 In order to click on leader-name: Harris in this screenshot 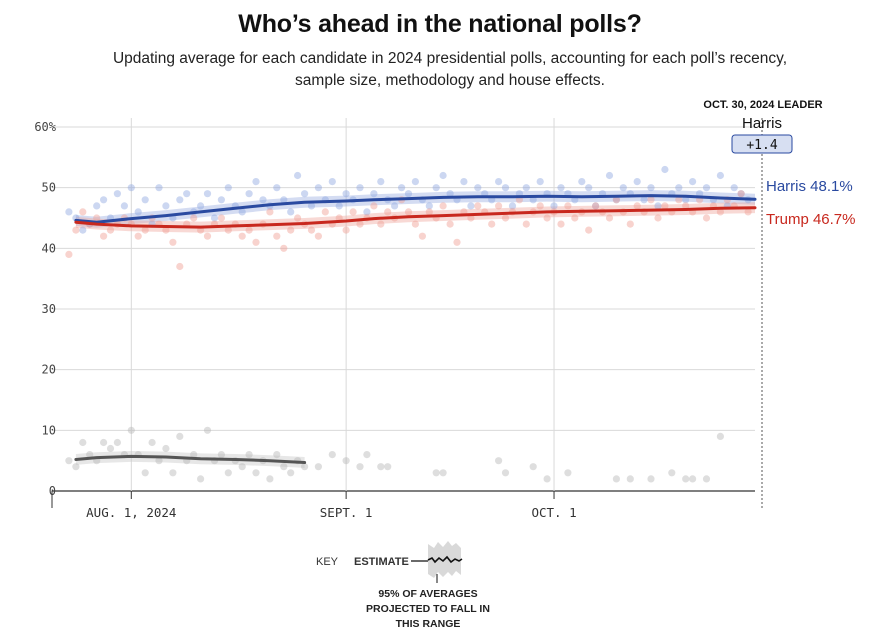, I will do `click(762, 123)`.